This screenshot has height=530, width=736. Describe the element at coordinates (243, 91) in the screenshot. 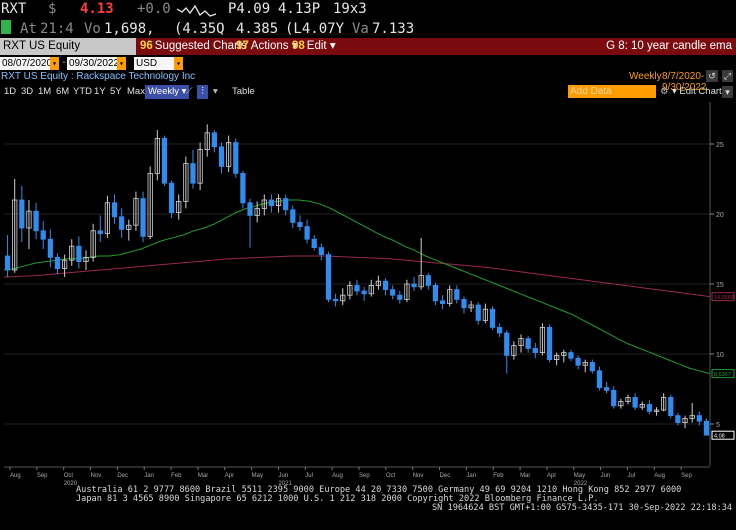

I see `table-button: Table` at that location.